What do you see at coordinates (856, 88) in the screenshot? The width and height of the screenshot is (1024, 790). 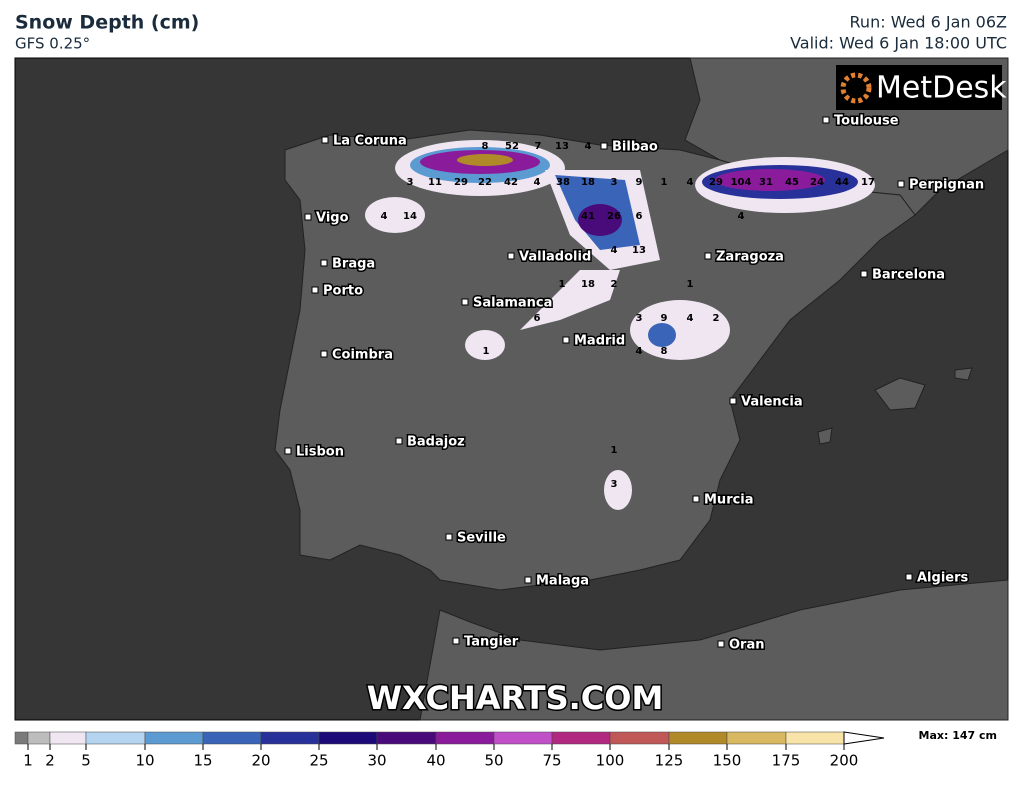 I see `logo-icon` at bounding box center [856, 88].